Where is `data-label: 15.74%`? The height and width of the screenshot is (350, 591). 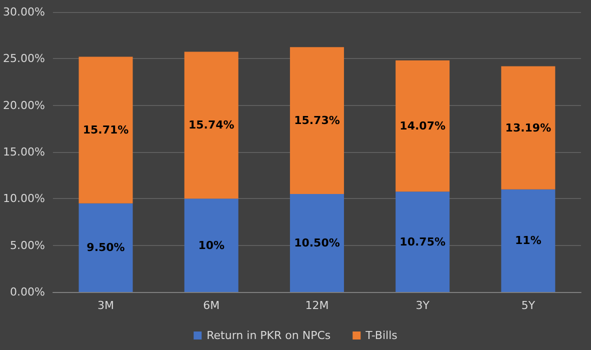
data-label: 15.74% is located at coordinates (211, 125).